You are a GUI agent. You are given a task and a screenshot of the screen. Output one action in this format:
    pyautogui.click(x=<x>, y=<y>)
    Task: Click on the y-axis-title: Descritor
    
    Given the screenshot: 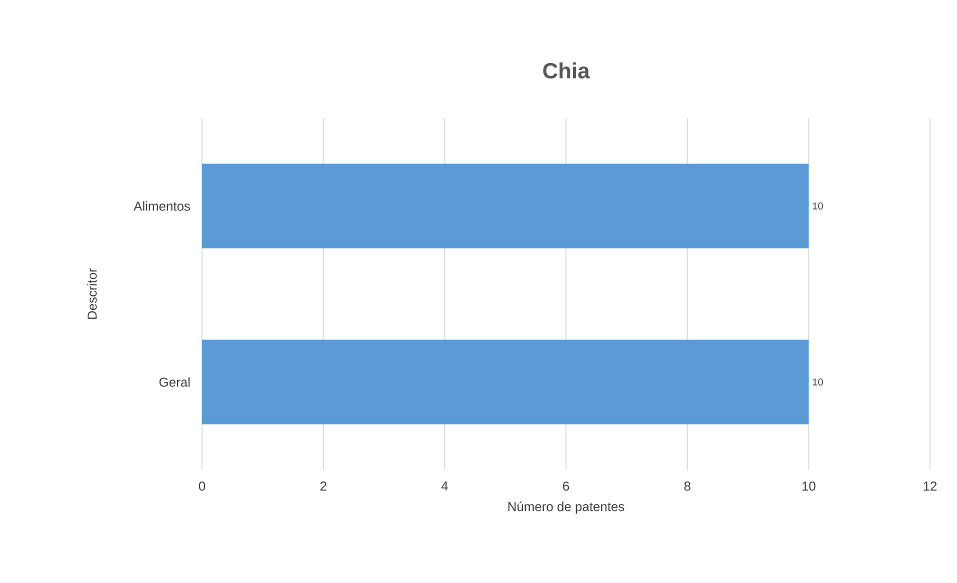 What is the action you would take?
    pyautogui.click(x=92, y=293)
    